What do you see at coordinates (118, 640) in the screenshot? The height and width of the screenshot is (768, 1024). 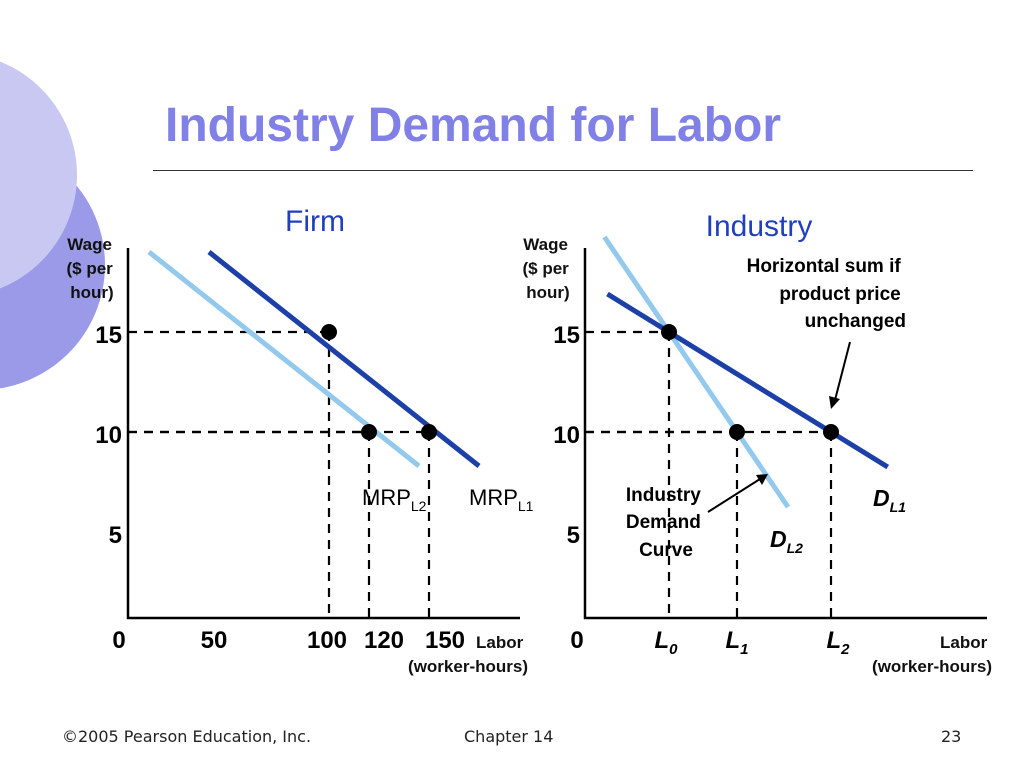 I see `firm-x-tick-0: 0` at bounding box center [118, 640].